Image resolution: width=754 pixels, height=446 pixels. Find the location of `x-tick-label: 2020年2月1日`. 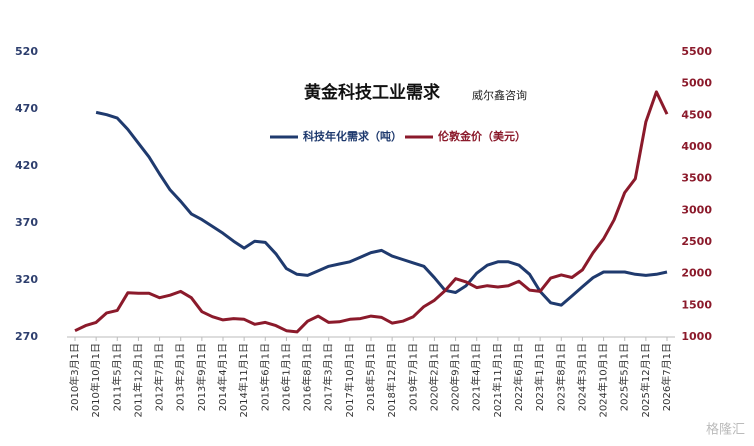

x-tick-label: 2020年2月1日 is located at coordinates (433, 377).